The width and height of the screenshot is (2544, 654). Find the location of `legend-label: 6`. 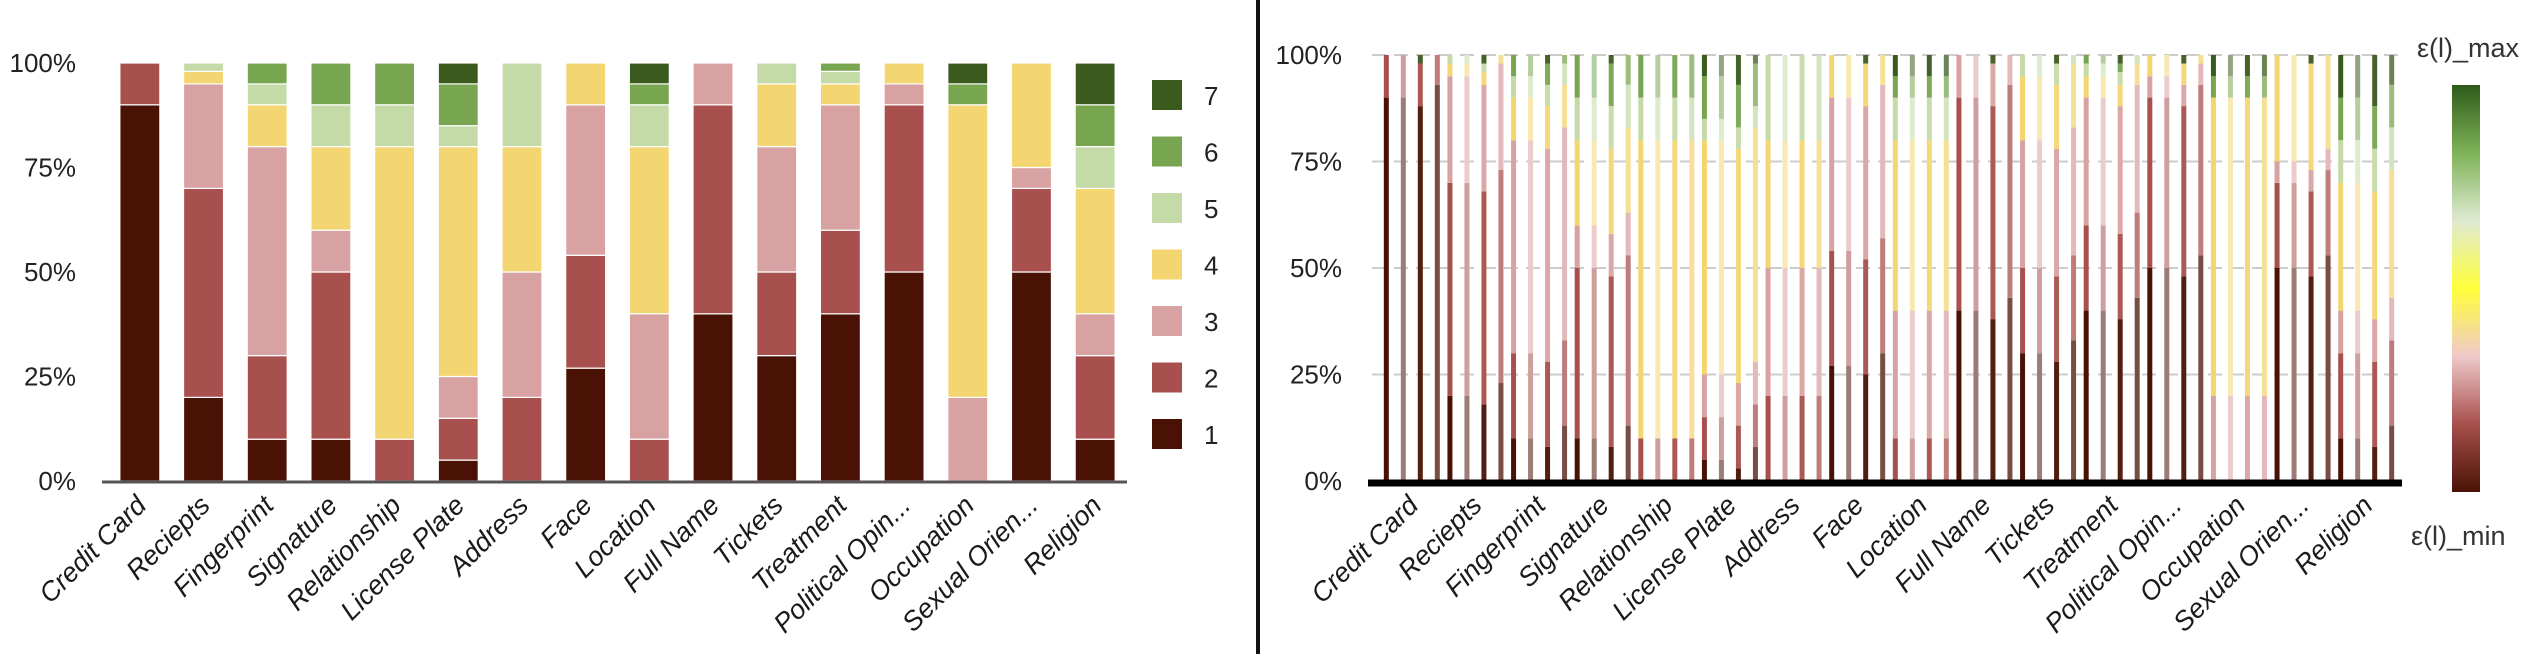

legend-label: 6 is located at coordinates (1211, 153).